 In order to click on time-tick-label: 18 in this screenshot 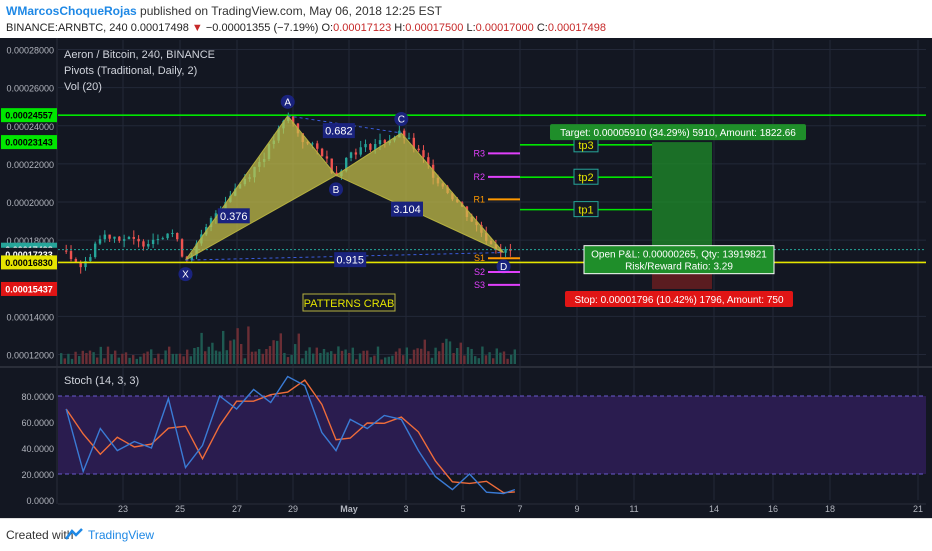, I will do `click(830, 509)`.